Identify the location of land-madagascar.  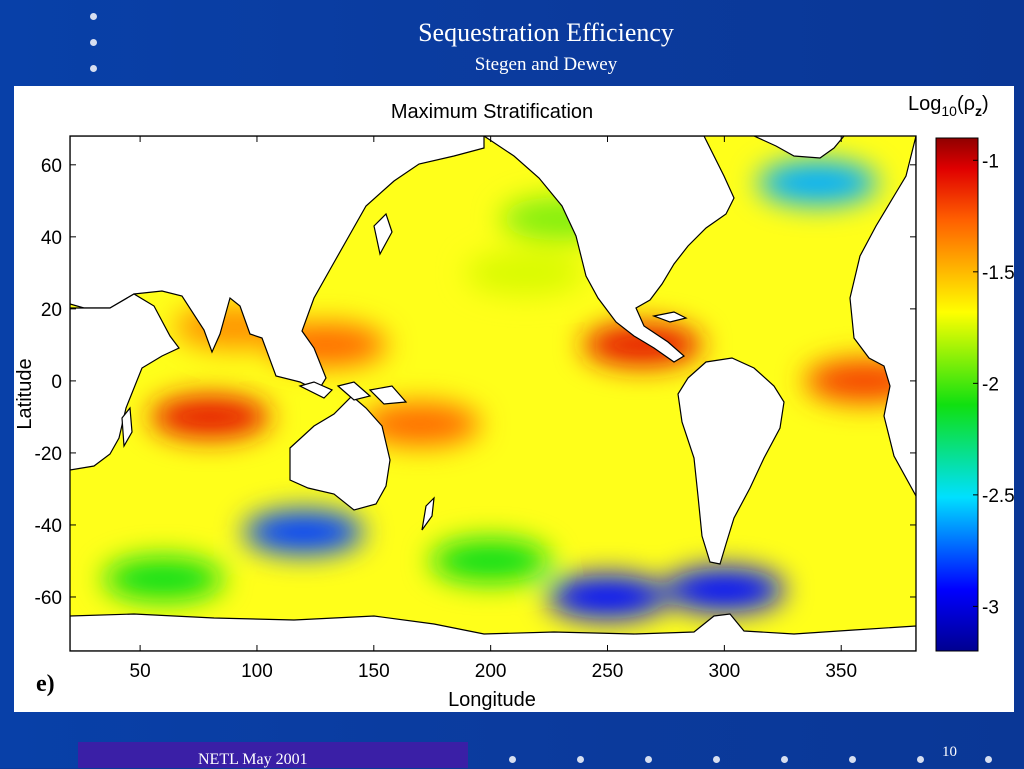
(127, 427).